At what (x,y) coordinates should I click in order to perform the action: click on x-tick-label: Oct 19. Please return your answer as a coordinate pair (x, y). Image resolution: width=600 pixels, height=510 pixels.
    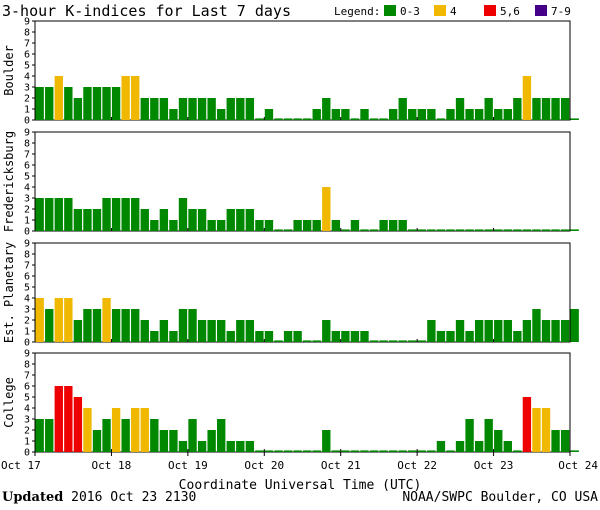
    Looking at the image, I should click on (188, 465).